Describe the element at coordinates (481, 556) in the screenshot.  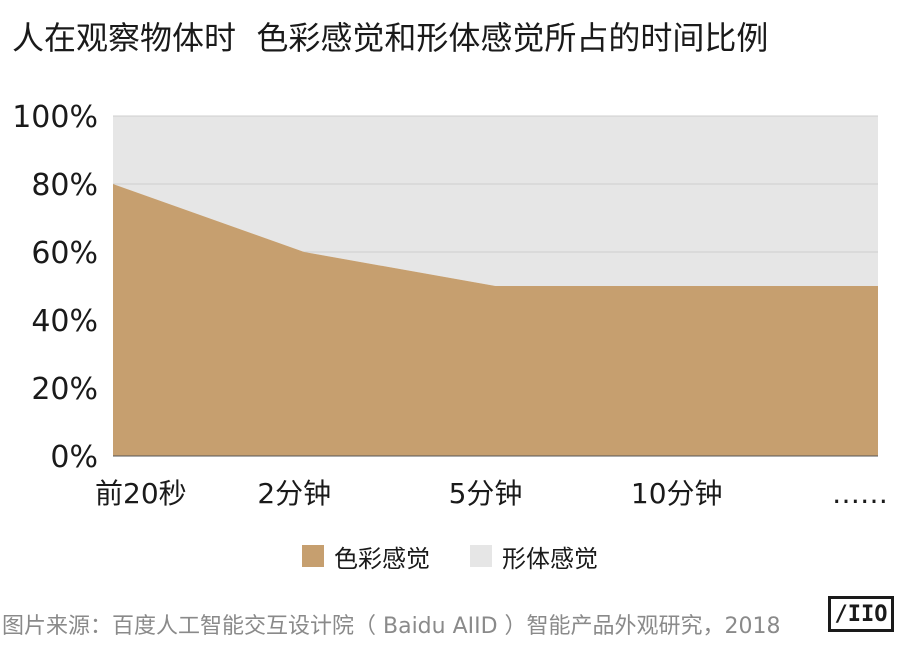
I see `legend-swatch-form` at that location.